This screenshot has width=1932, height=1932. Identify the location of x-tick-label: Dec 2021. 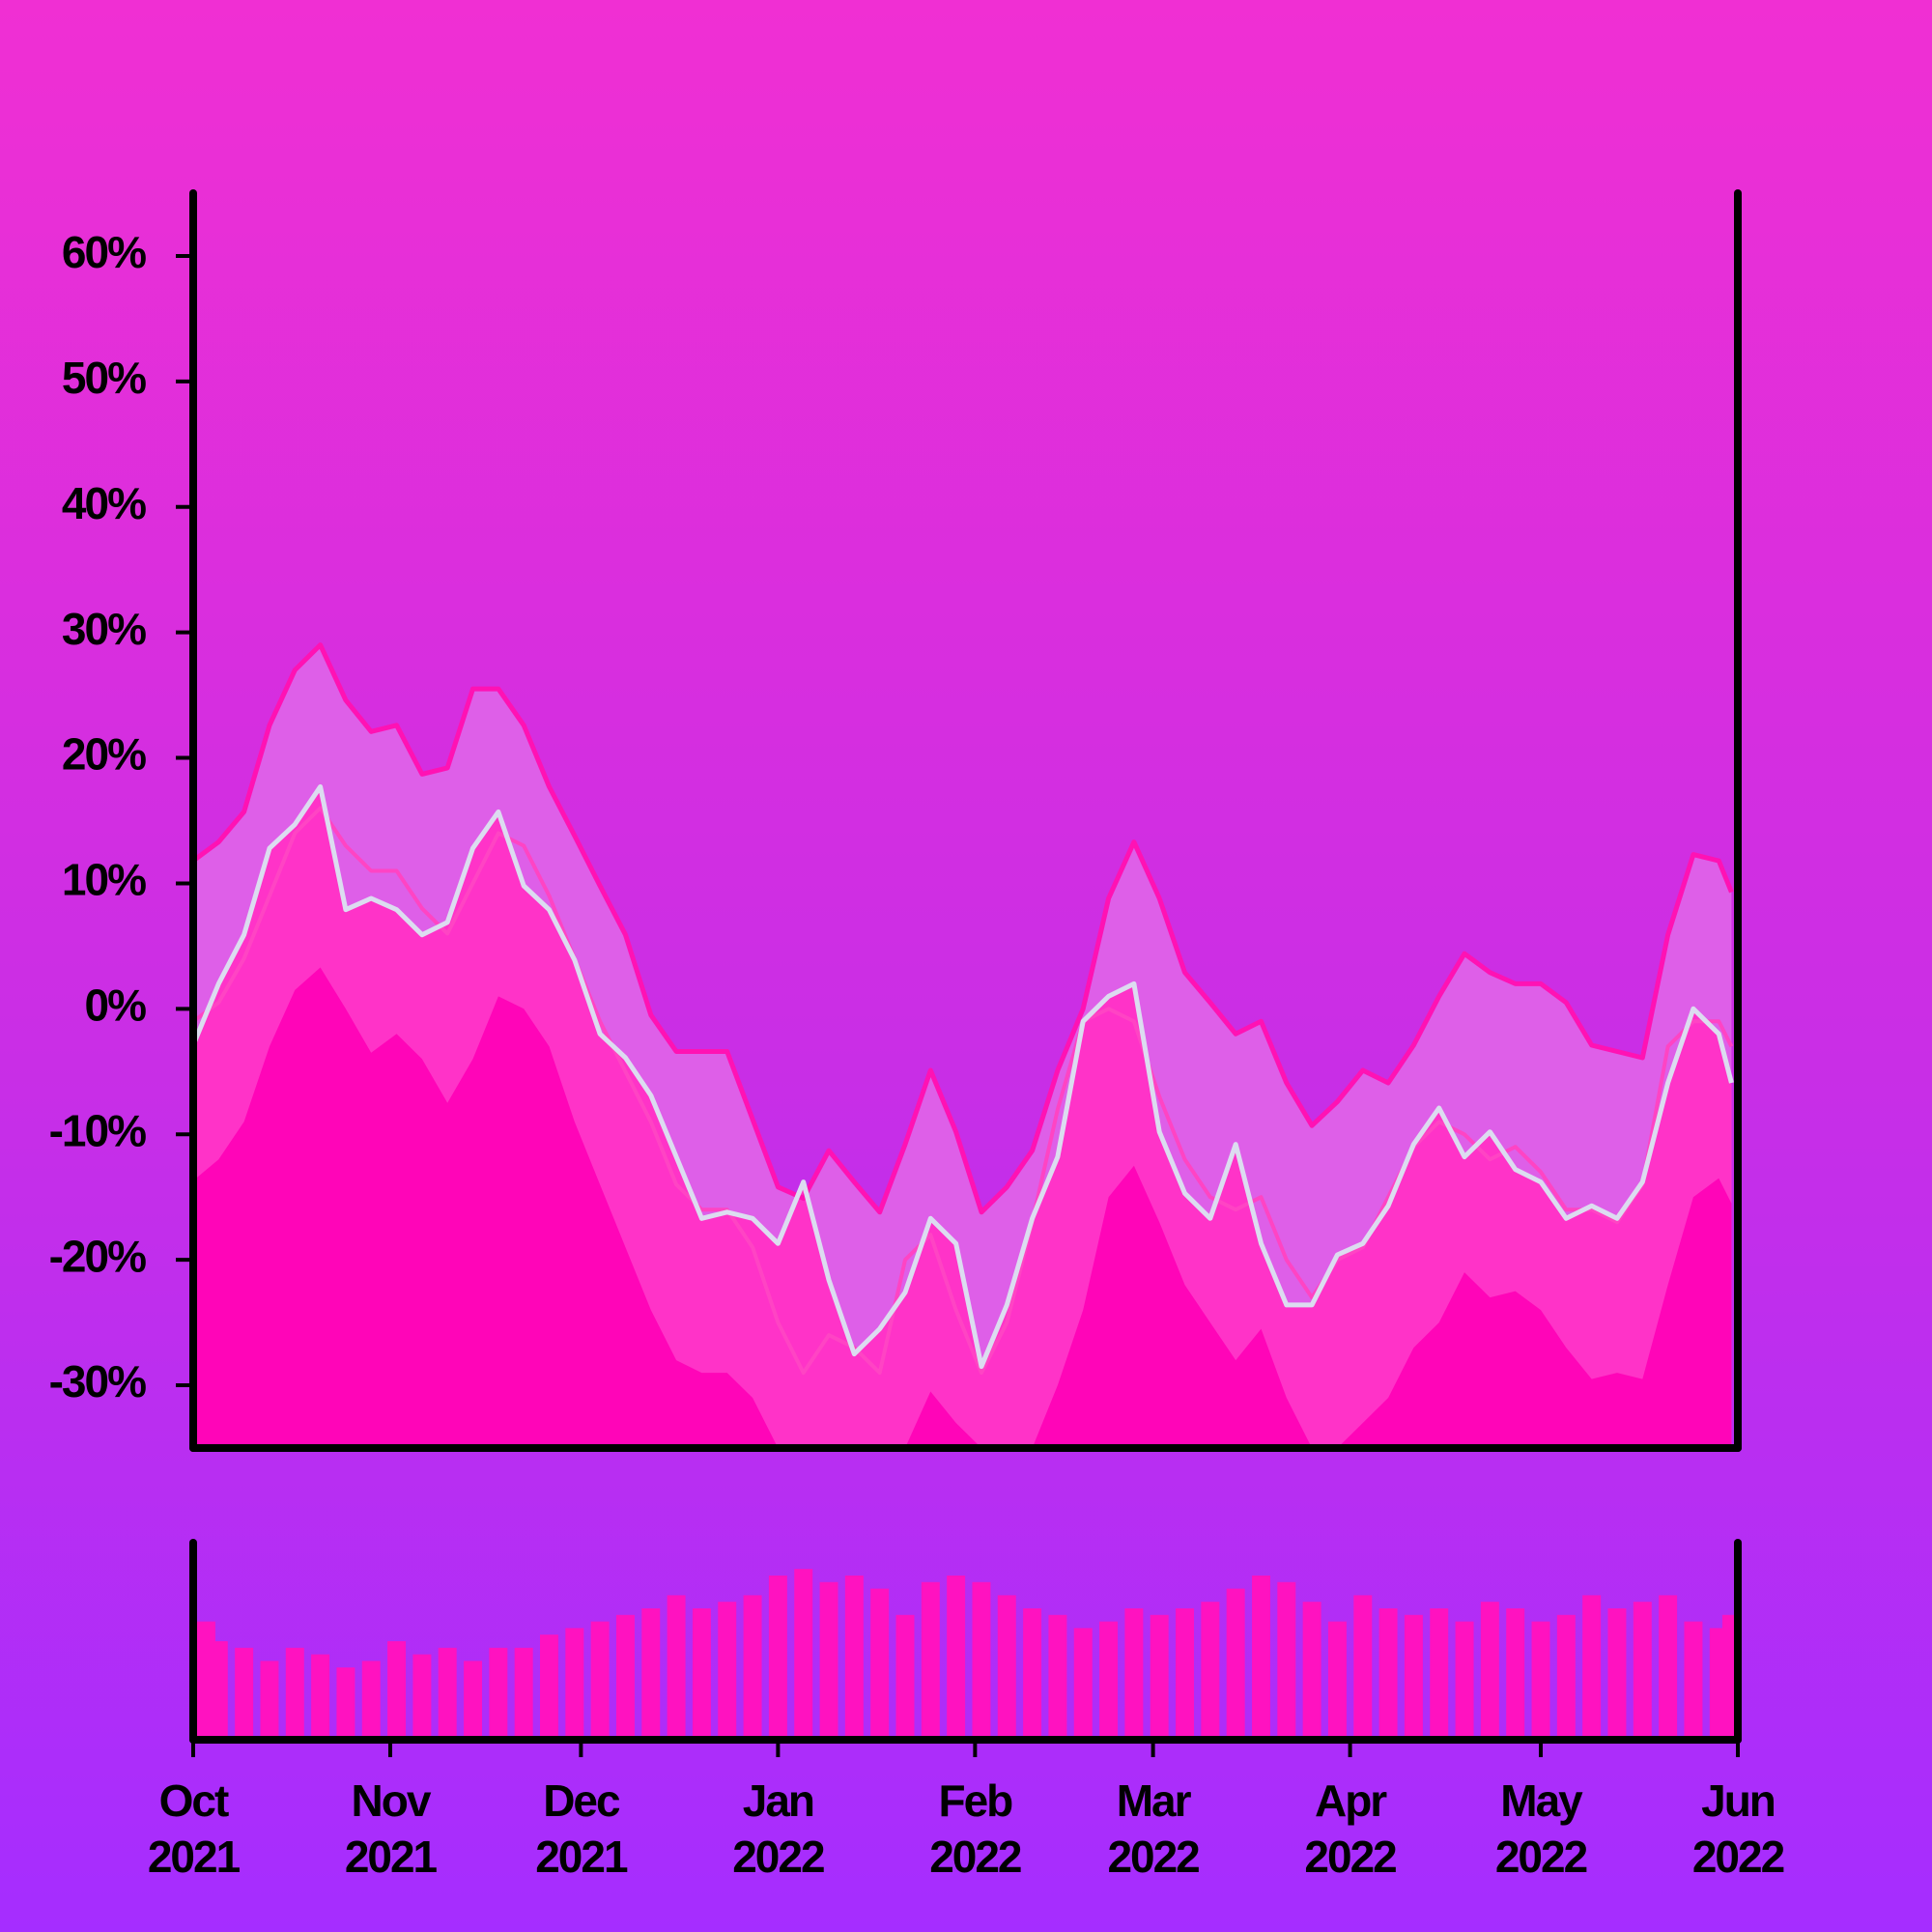
(581, 1829).